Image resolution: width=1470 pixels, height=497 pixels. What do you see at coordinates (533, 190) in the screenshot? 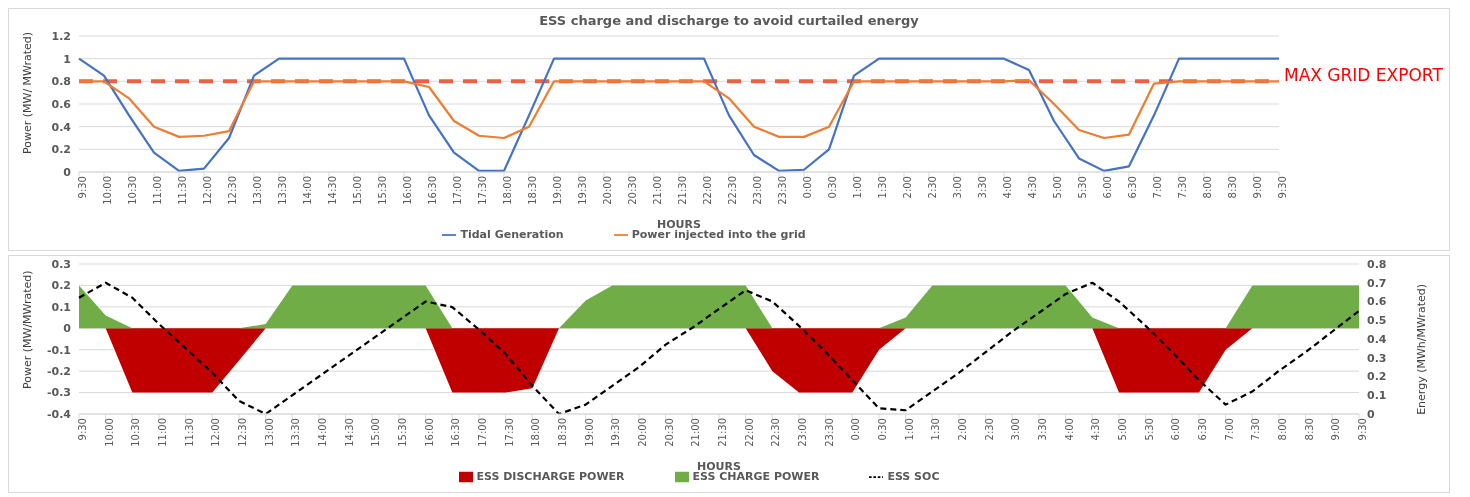
I see `x-tick-label: 18:30` at bounding box center [533, 190].